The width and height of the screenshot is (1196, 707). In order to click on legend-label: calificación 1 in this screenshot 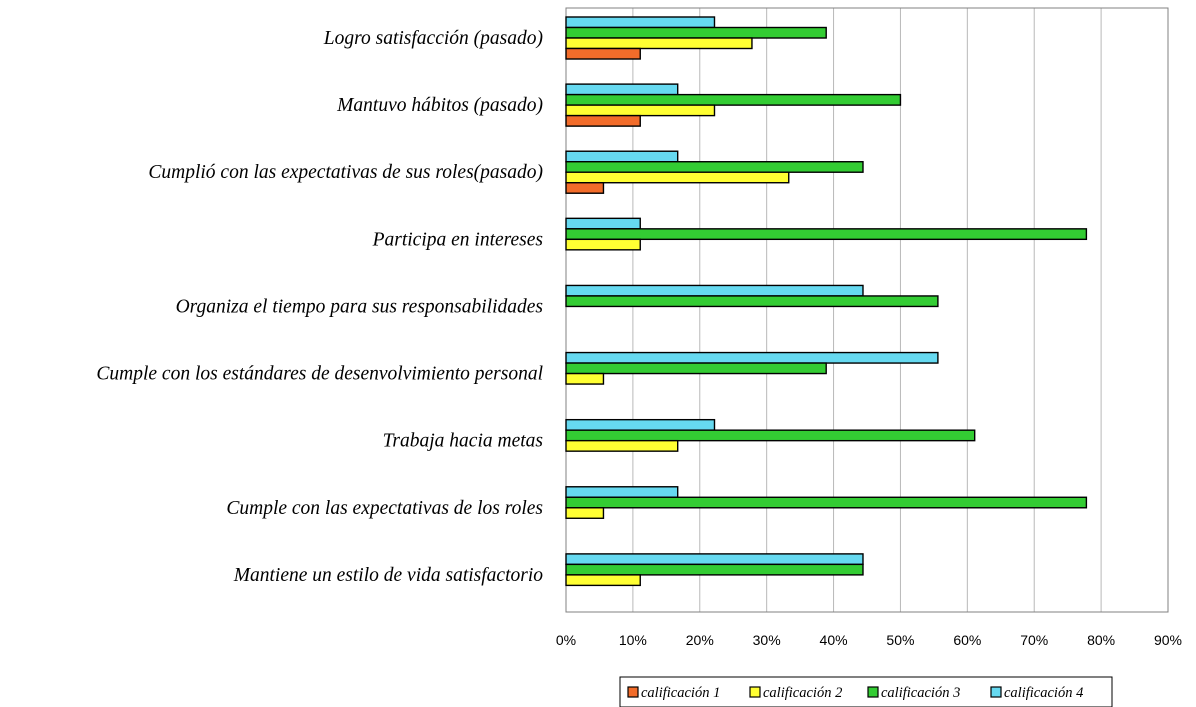, I will do `click(680, 693)`.